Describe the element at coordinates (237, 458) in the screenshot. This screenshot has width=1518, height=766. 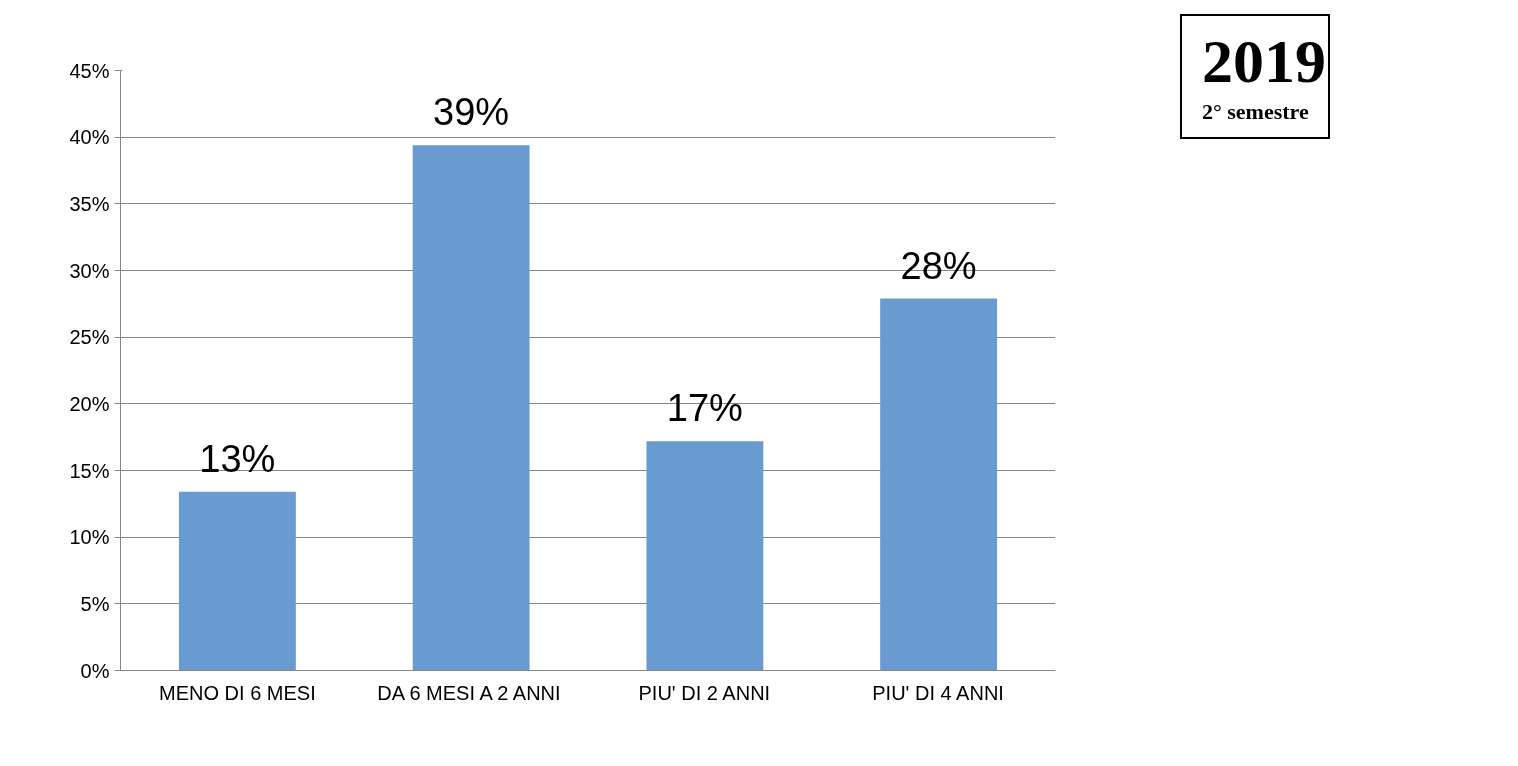
I see `data-label: 13%` at that location.